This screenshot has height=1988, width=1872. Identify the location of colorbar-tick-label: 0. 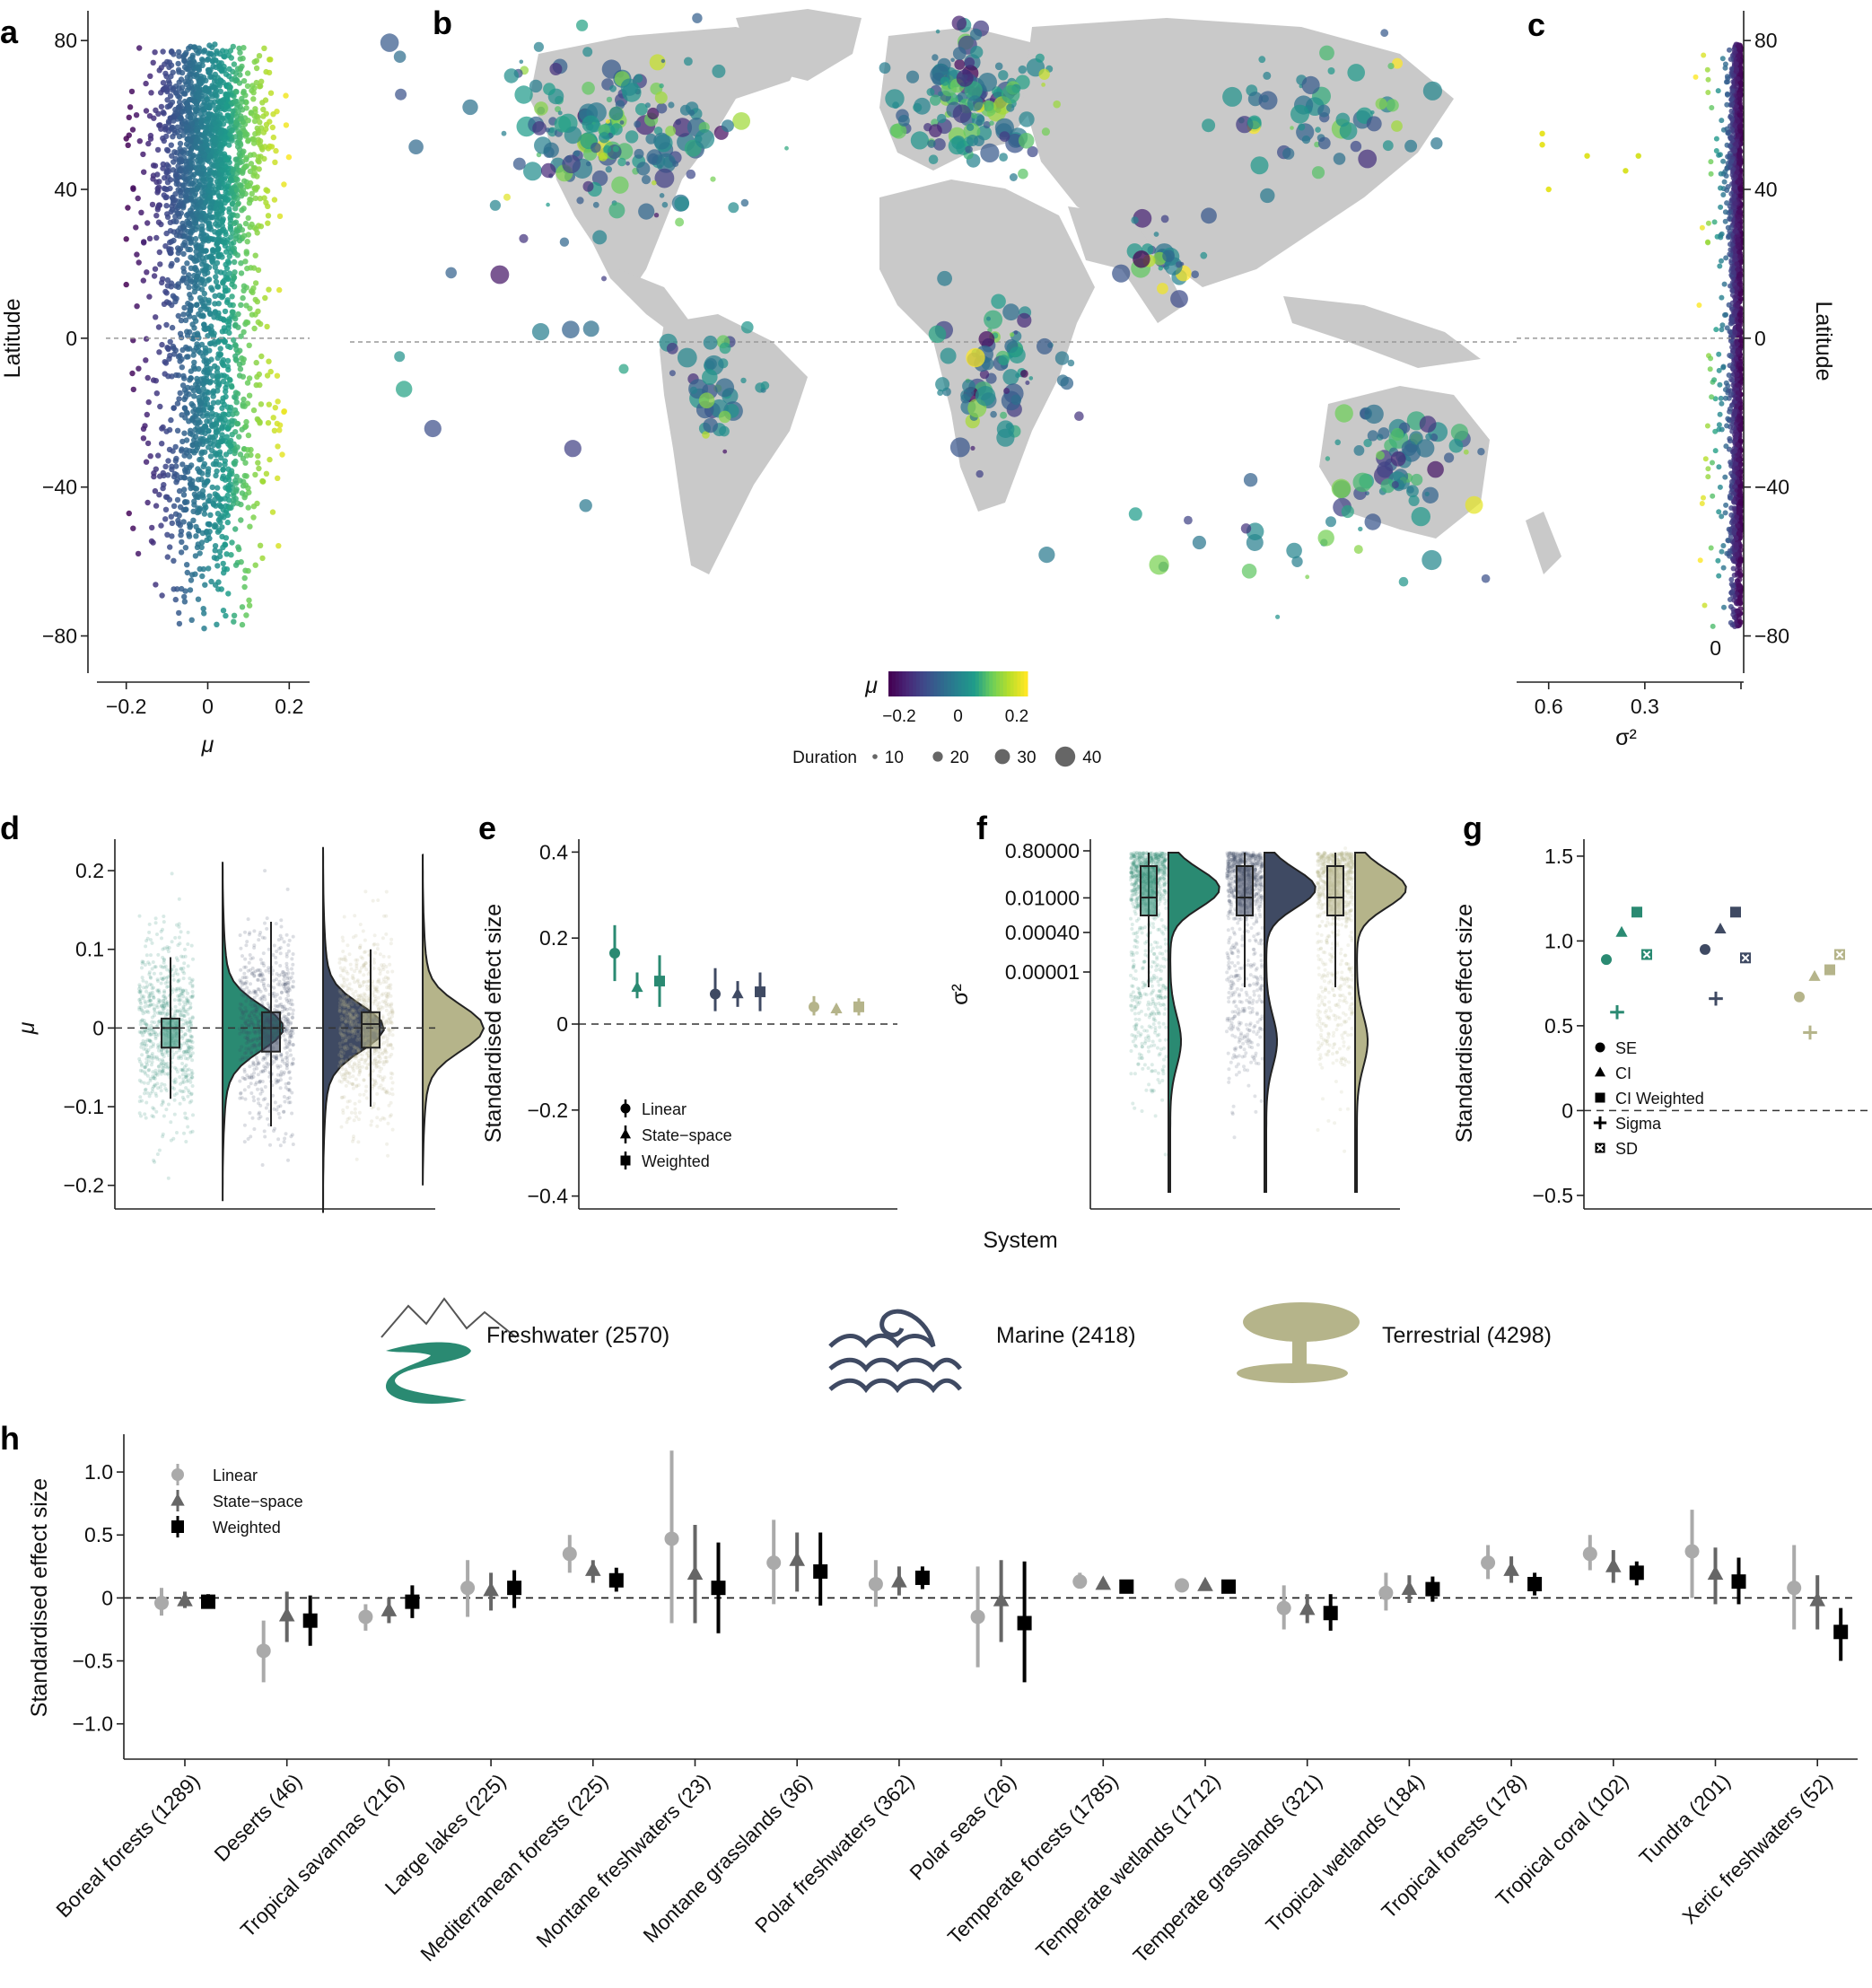
(958, 716).